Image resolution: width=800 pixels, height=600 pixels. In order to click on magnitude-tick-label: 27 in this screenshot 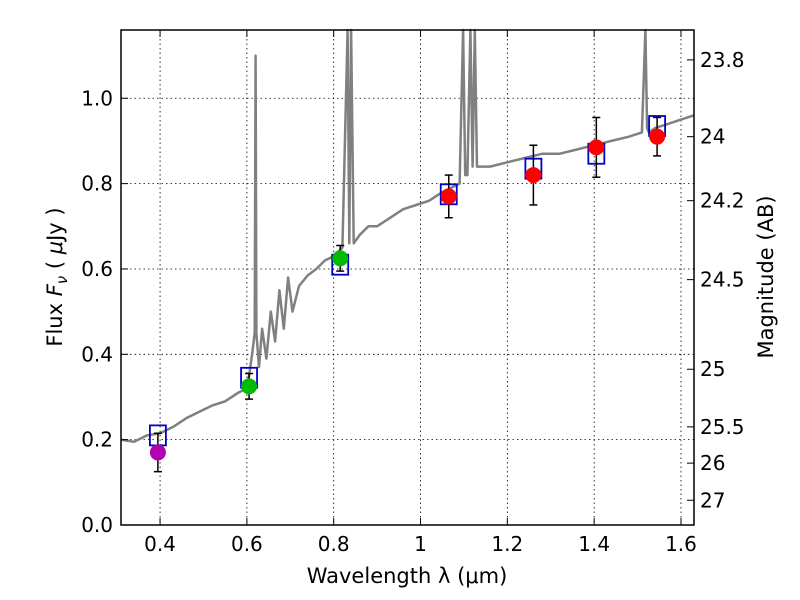, I will do `click(712, 500)`.